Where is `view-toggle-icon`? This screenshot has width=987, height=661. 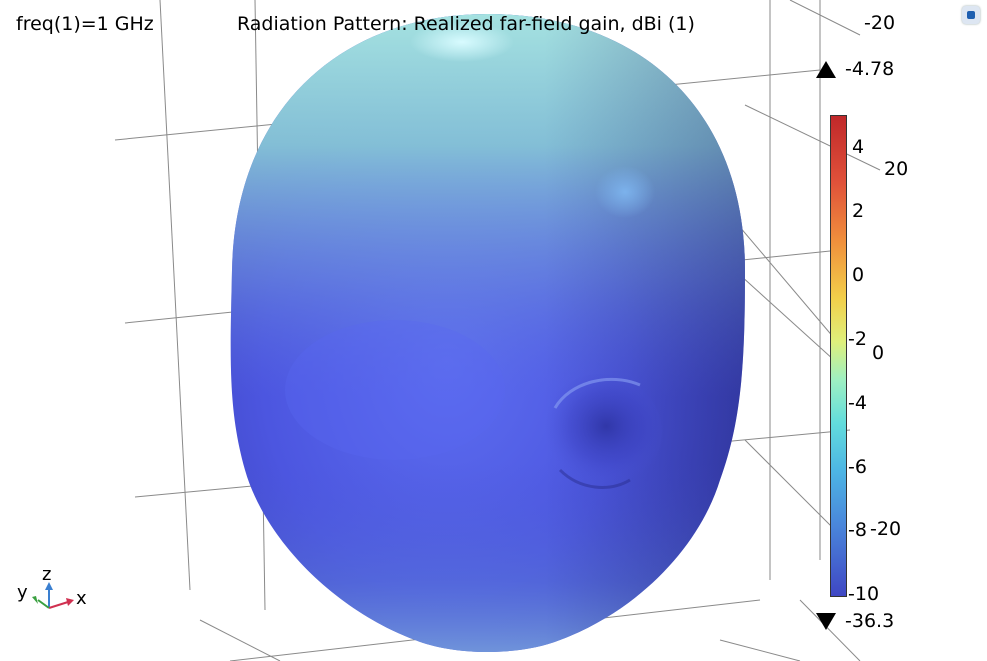
view-toggle-icon is located at coordinates (971, 15).